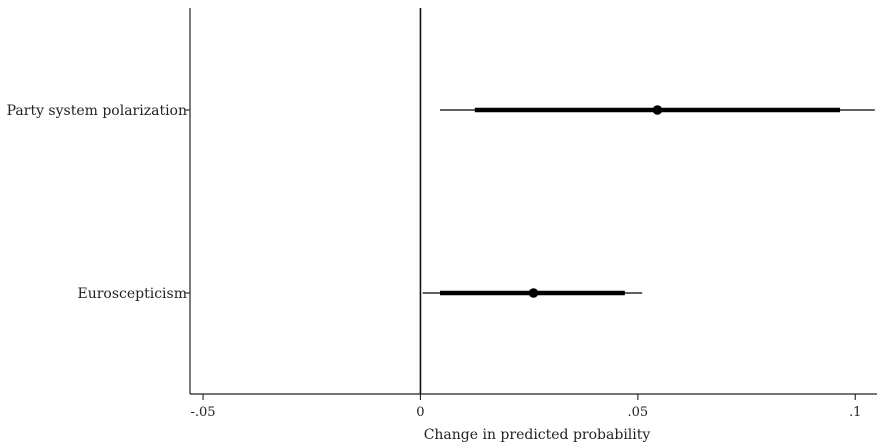 Image resolution: width=877 pixels, height=443 pixels. Describe the element at coordinates (132, 294) in the screenshot. I see `y-category-label: Euroscepticism` at that location.